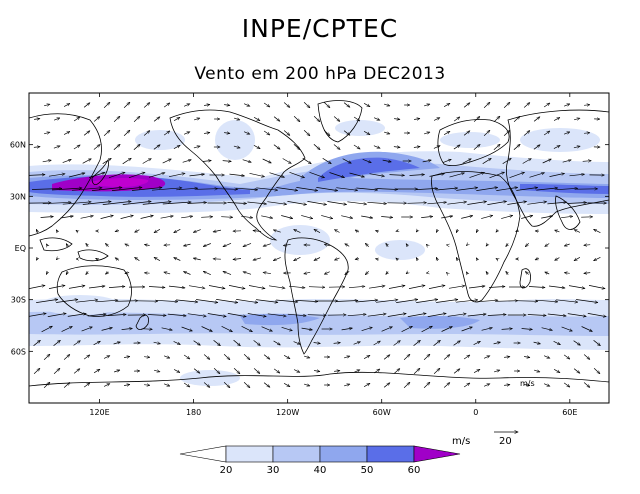  What do you see at coordinates (473, 143) in the screenshot?
I see `coast-europe` at bounding box center [473, 143].